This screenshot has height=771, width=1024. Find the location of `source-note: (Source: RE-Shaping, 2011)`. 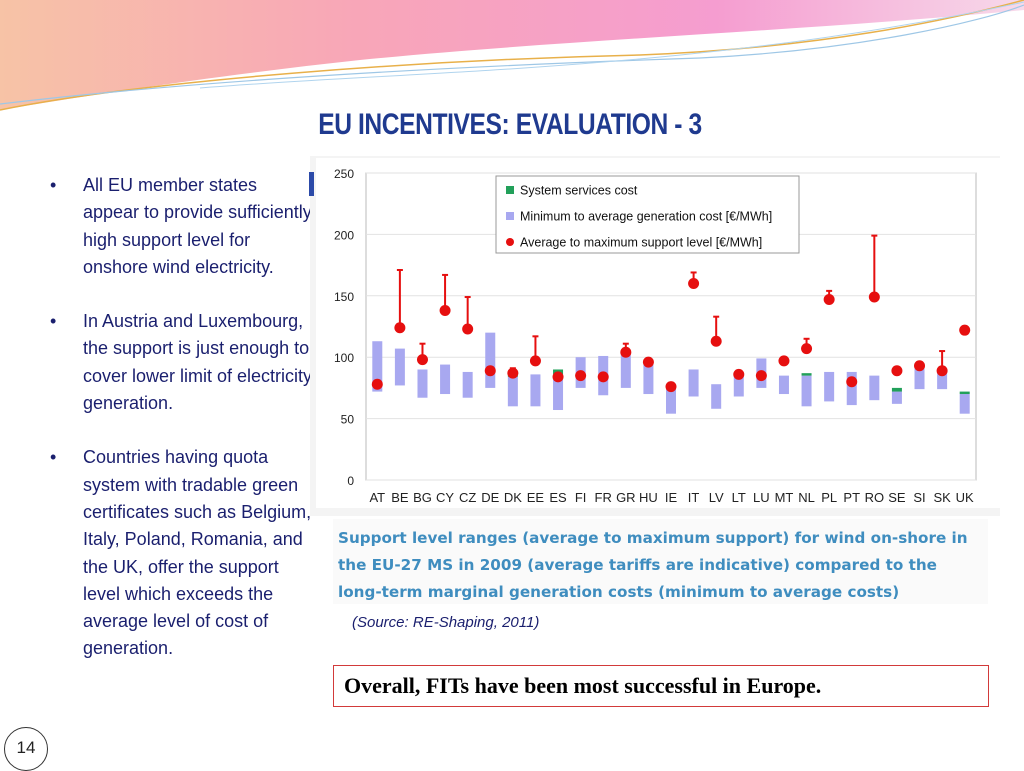

source-note: (Source: RE-Shaping, 2011) is located at coordinates (446, 622).